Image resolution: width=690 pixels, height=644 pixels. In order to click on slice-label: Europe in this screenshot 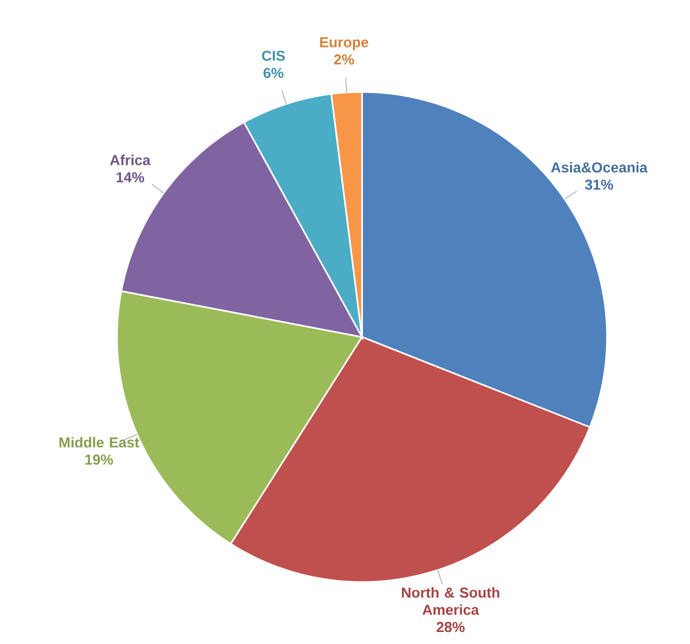, I will do `click(344, 43)`.